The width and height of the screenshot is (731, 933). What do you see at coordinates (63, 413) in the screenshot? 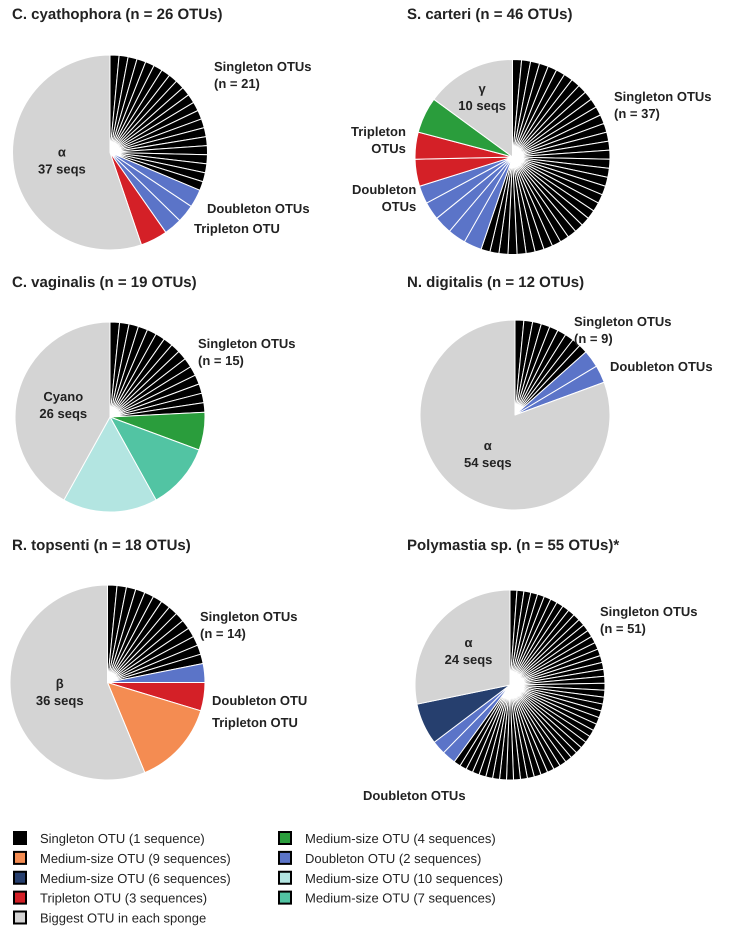
I see `data-label: 26 seqs` at bounding box center [63, 413].